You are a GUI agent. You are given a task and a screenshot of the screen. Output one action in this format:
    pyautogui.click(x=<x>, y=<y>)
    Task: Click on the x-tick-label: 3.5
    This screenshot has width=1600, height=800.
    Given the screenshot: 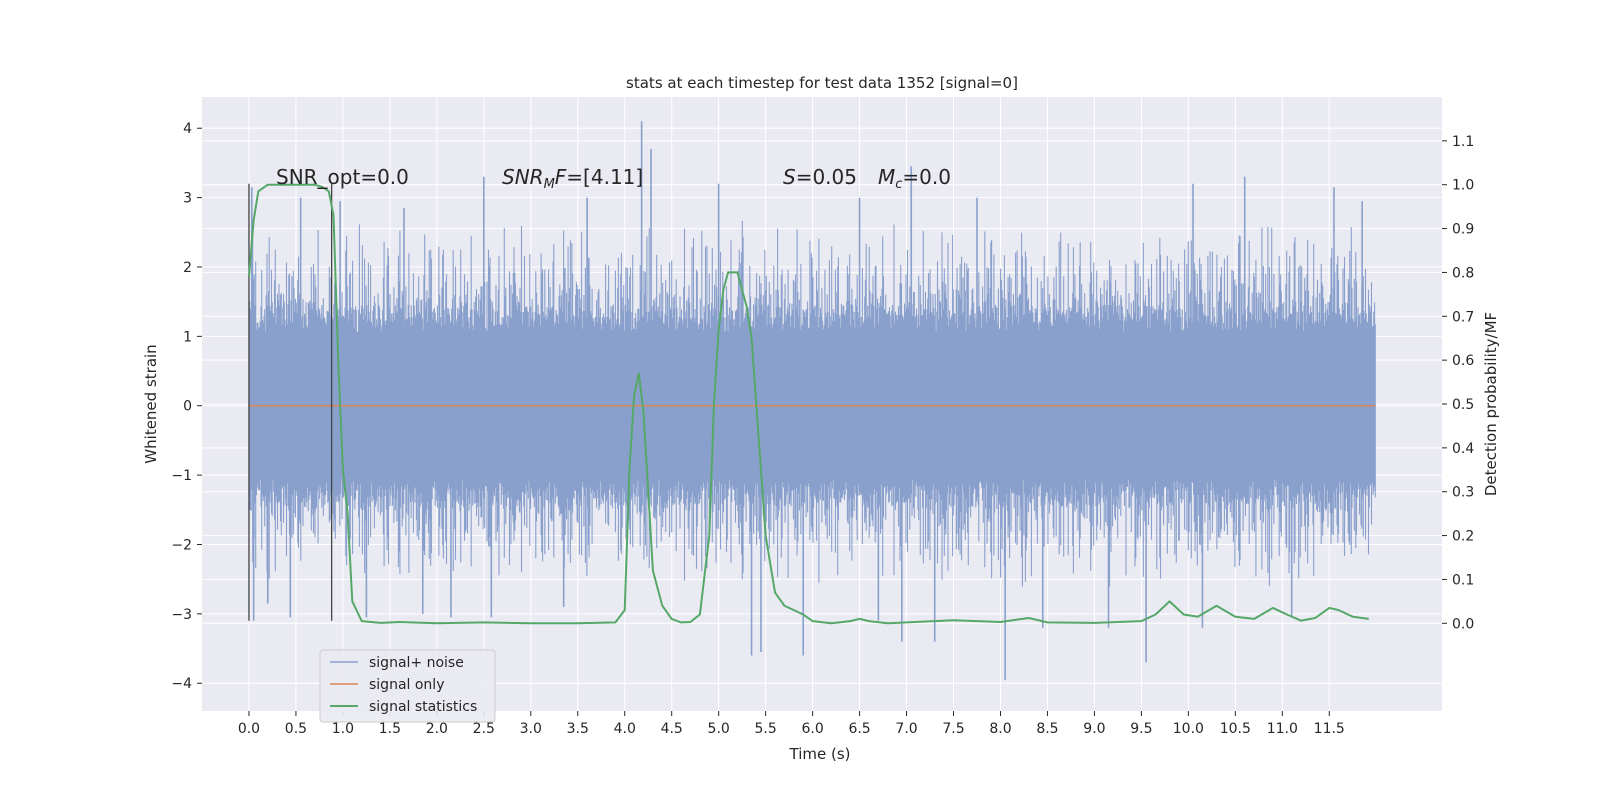 What is the action you would take?
    pyautogui.click(x=578, y=729)
    